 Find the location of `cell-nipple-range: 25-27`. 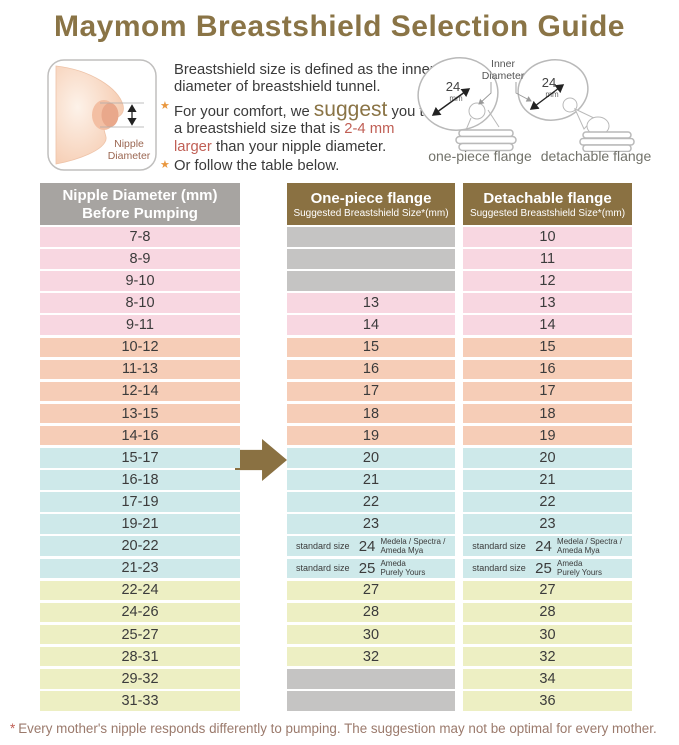

cell-nipple-range: 25-27 is located at coordinates (140, 634).